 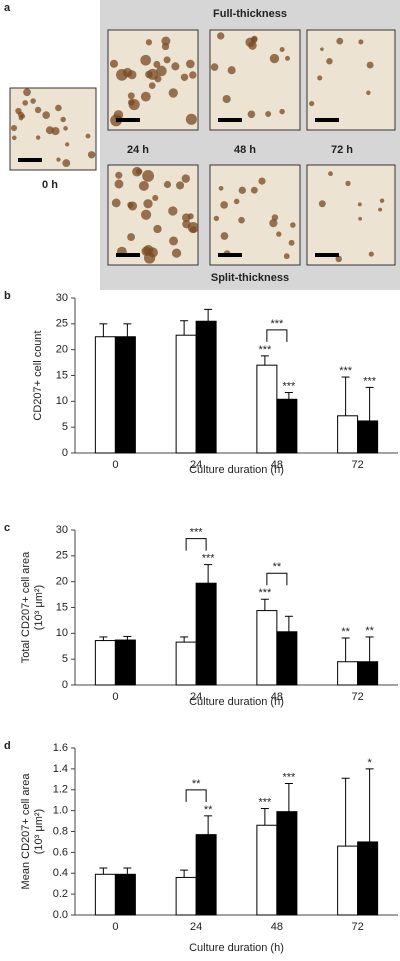 I want to click on panel-label: d, so click(x=7, y=746).